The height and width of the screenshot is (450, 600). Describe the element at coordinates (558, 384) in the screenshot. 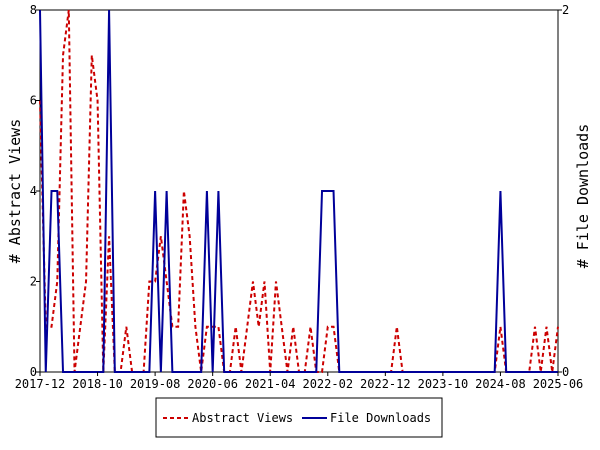

I see `x-tick-label: 2025-06` at that location.